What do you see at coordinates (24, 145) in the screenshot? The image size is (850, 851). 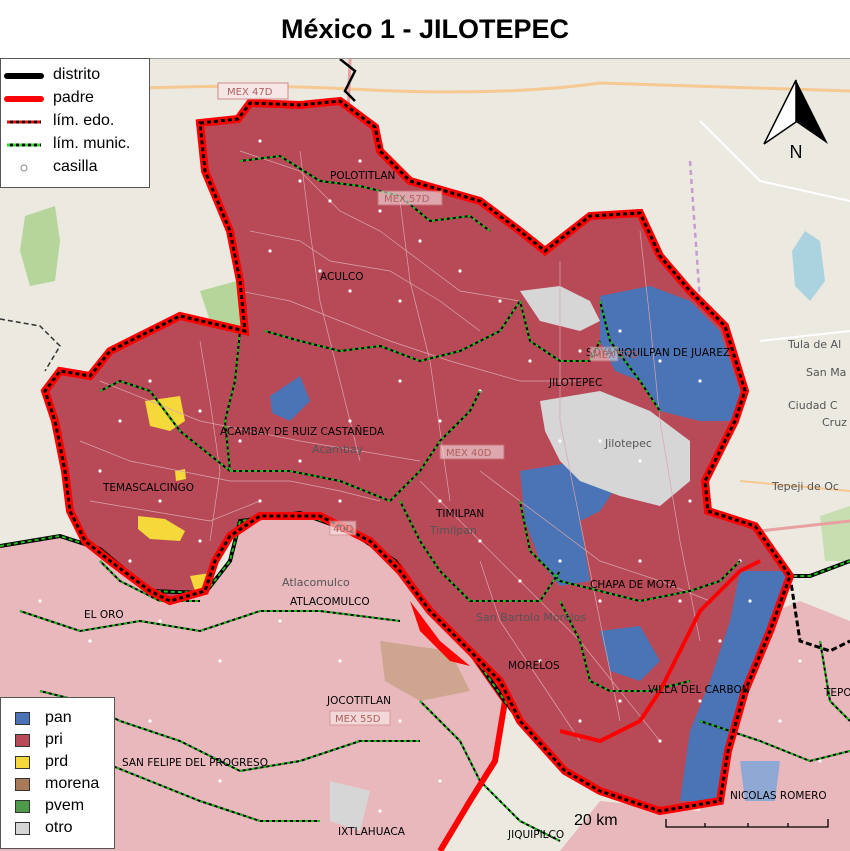 I see `lim-munic-line-icon` at bounding box center [24, 145].